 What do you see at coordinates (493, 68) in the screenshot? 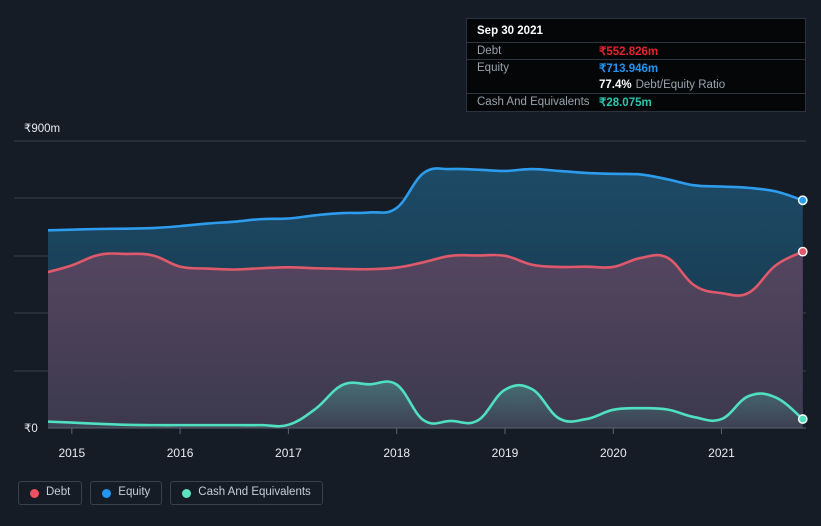
I see `tooltip-label-equity: Equity` at bounding box center [493, 68].